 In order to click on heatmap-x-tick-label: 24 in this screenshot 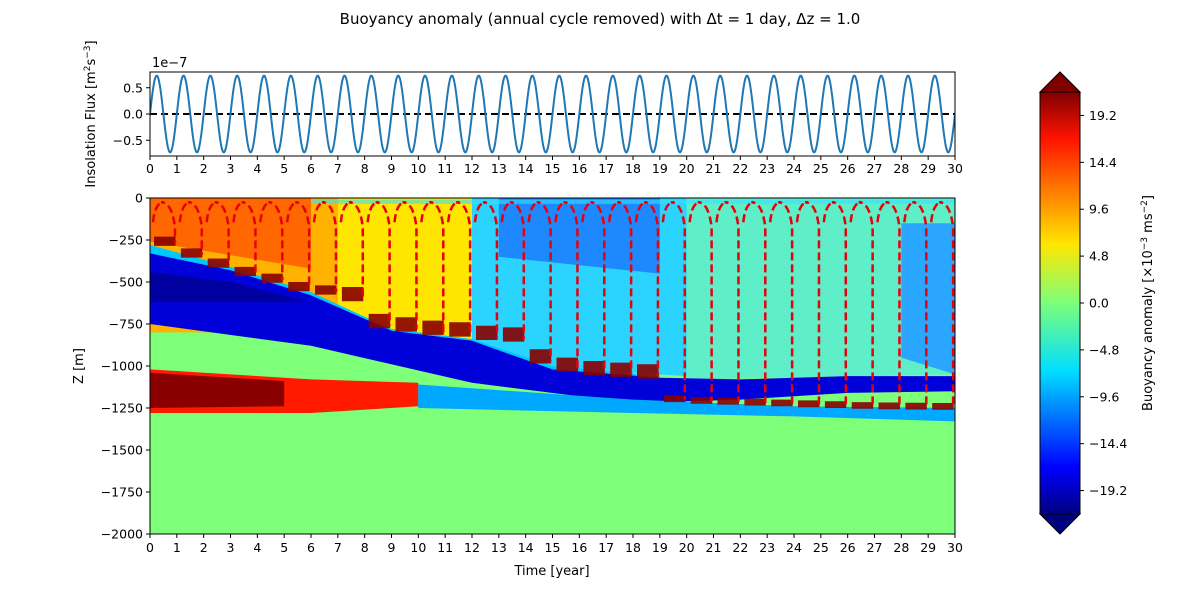, I will do `click(794, 547)`.